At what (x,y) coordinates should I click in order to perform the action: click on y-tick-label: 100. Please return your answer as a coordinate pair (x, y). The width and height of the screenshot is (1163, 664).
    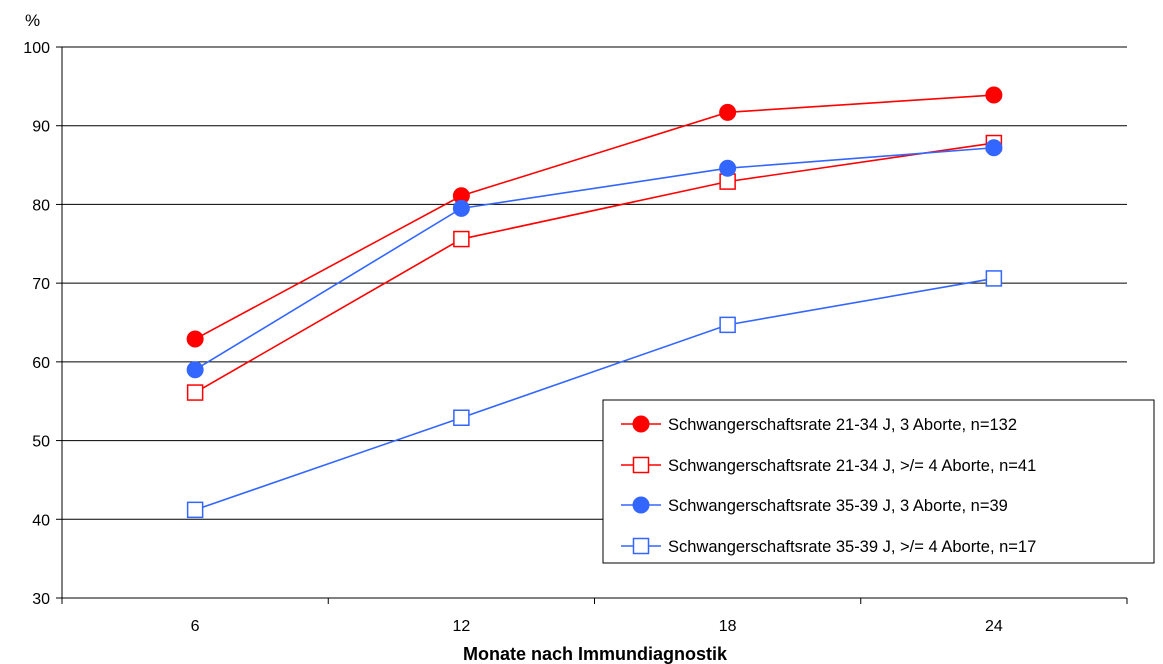
    Looking at the image, I should click on (36, 48).